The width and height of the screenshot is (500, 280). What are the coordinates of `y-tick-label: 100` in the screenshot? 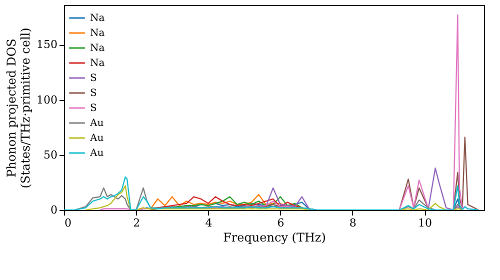 It's located at (47, 99).